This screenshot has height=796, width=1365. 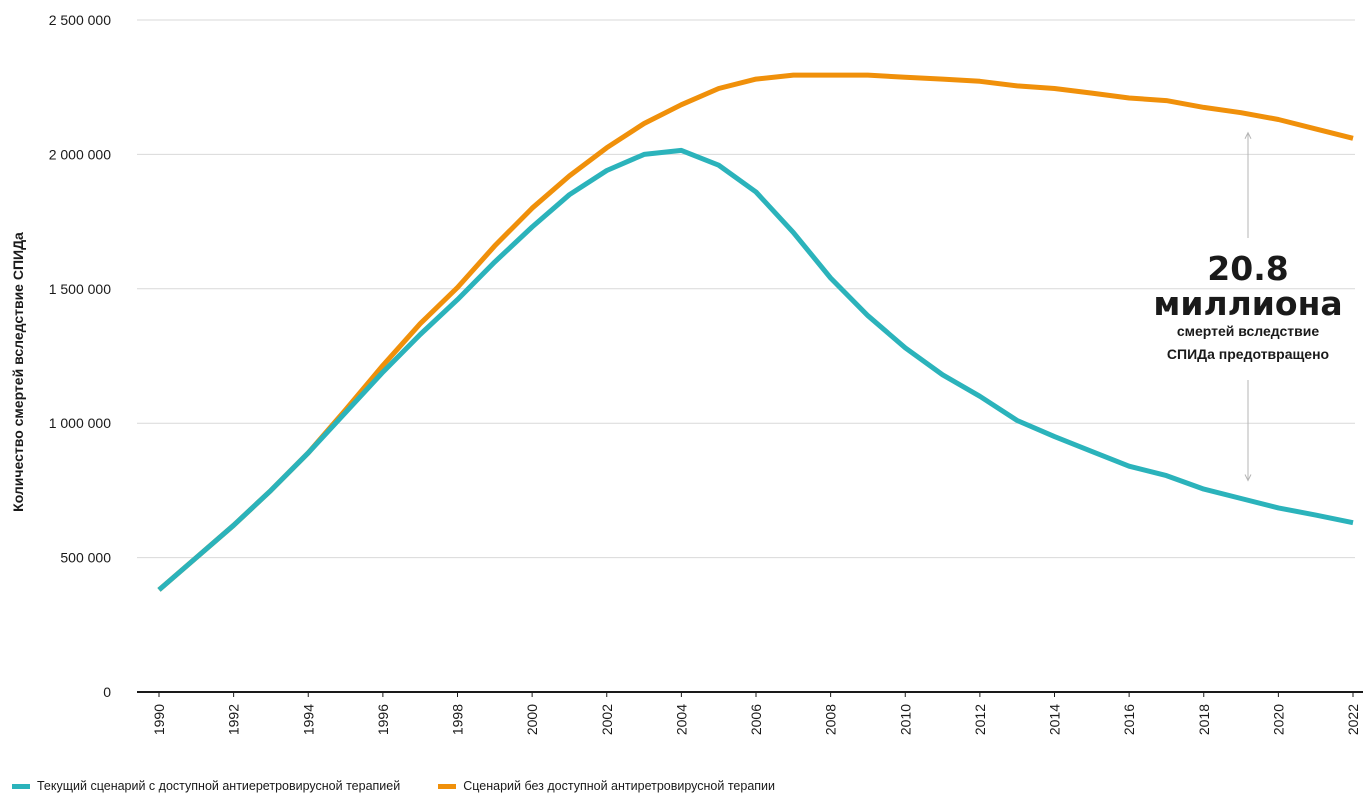 What do you see at coordinates (1353, 719) in the screenshot?
I see `x-tick-label-2022: 2022` at bounding box center [1353, 719].